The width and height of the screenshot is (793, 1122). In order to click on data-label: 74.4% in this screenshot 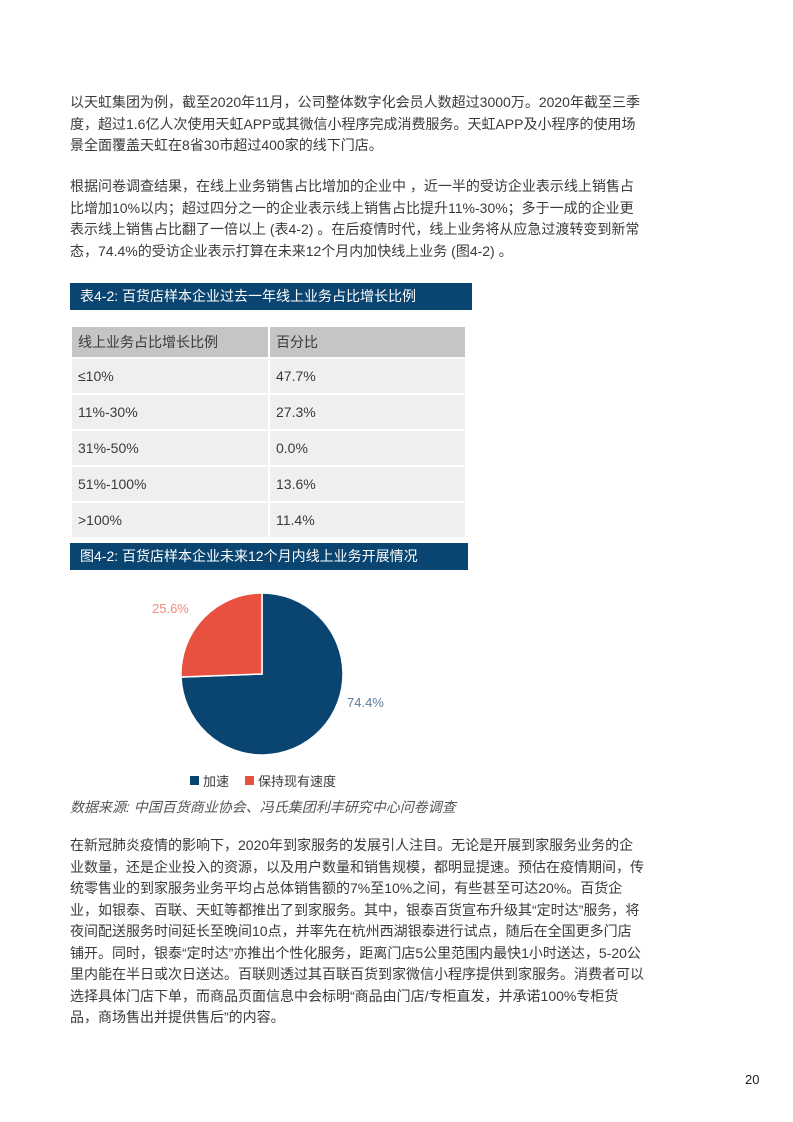, I will do `click(365, 702)`.